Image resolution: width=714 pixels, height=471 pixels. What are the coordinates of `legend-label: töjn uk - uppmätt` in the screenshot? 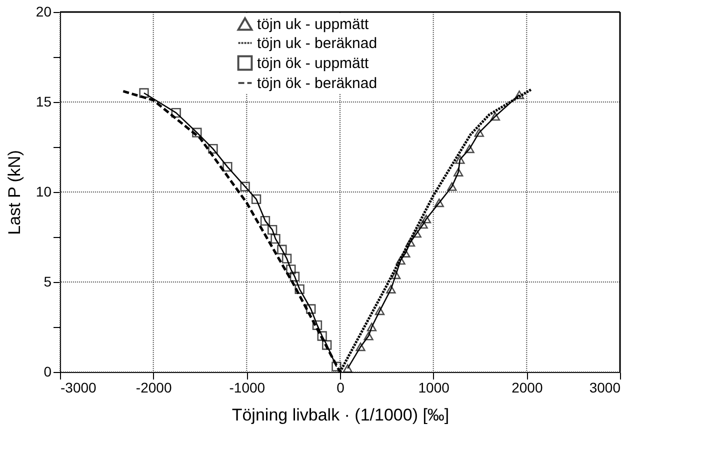 It's located at (313, 24).